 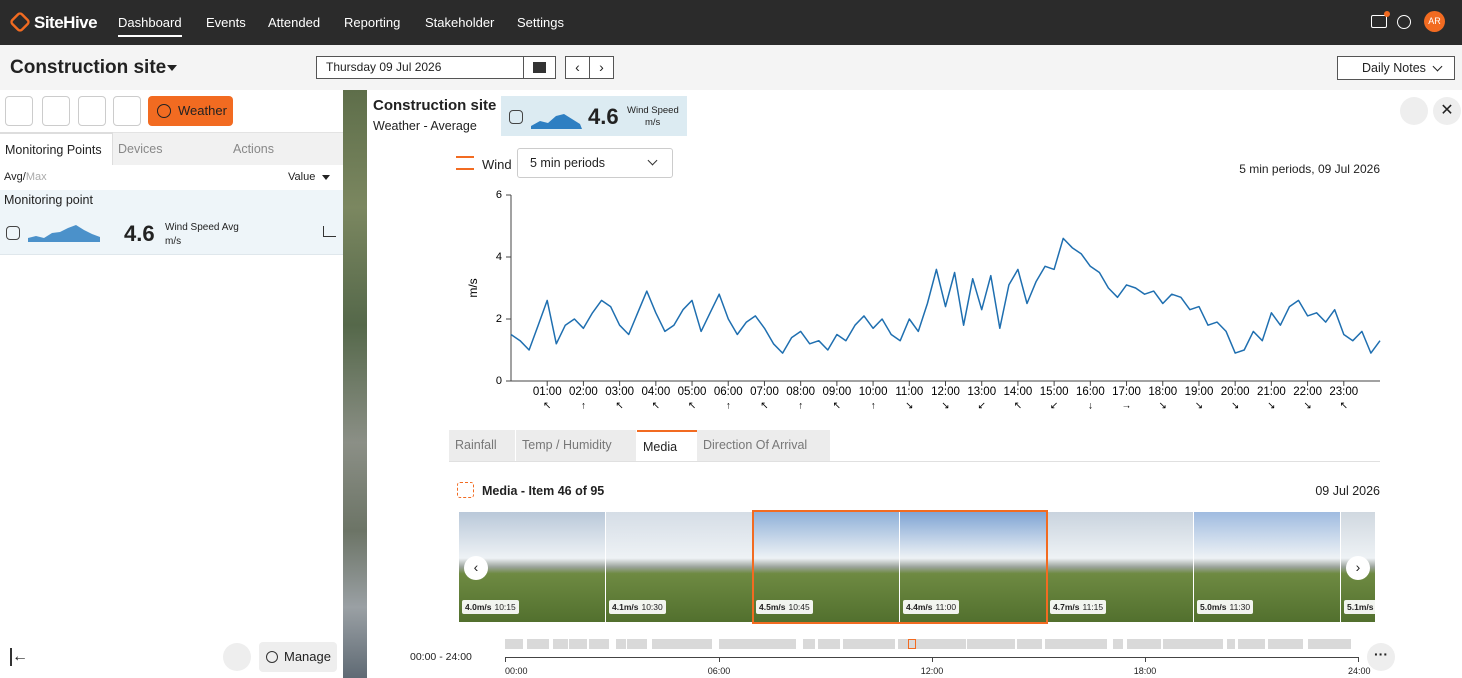 I want to click on nav-item: Events, so click(x=226, y=22).